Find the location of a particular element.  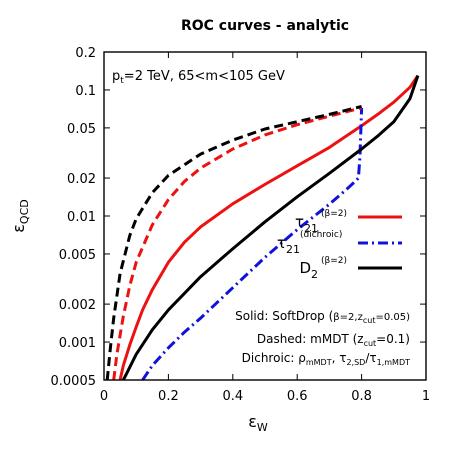

y-tick-label: 0.05 is located at coordinates (81, 129).